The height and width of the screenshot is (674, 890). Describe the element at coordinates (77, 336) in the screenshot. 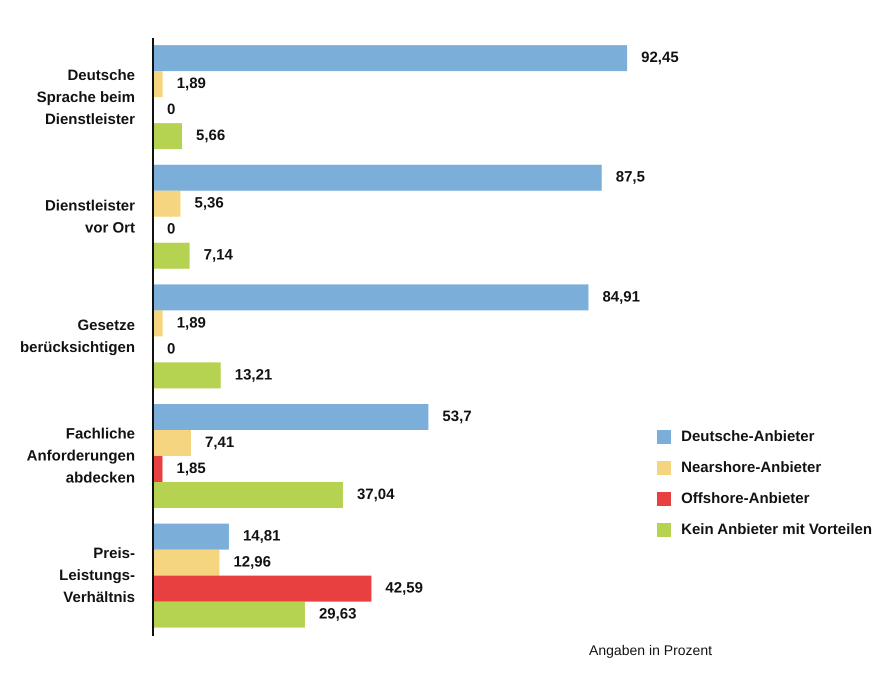

I see `y-tick-label: Gesetze berücksichtigen` at that location.